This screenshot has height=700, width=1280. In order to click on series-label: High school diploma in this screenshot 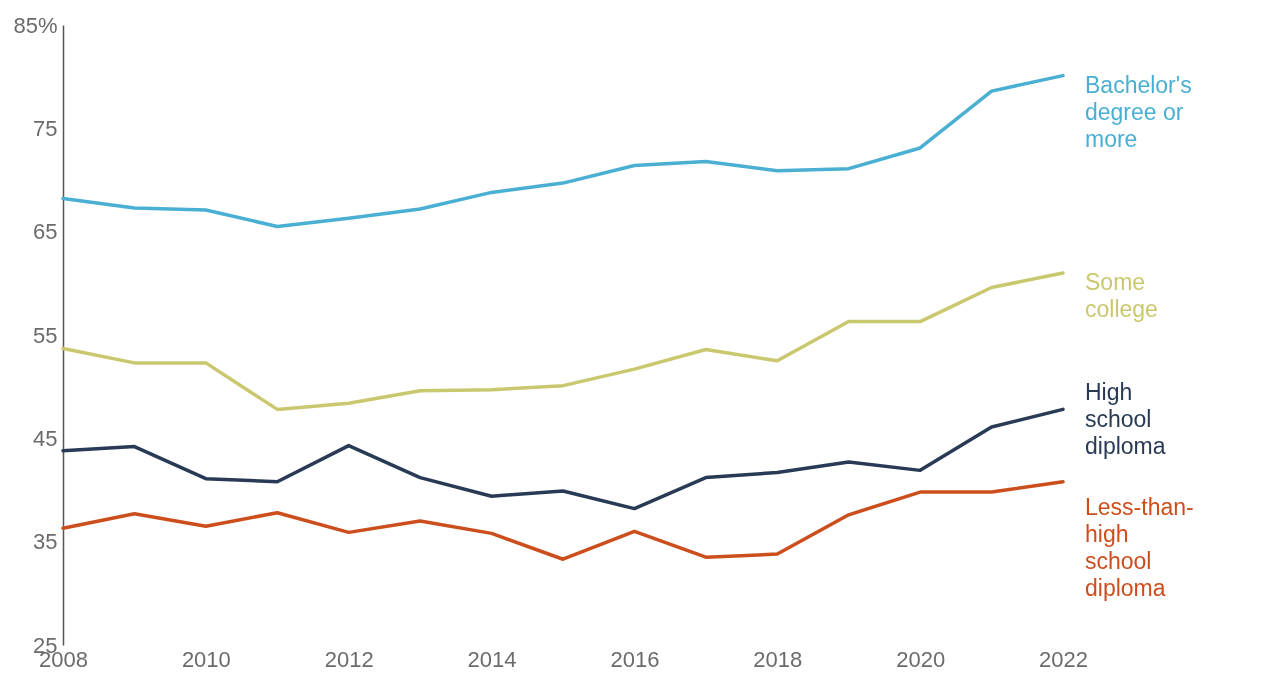, I will do `click(1125, 419)`.